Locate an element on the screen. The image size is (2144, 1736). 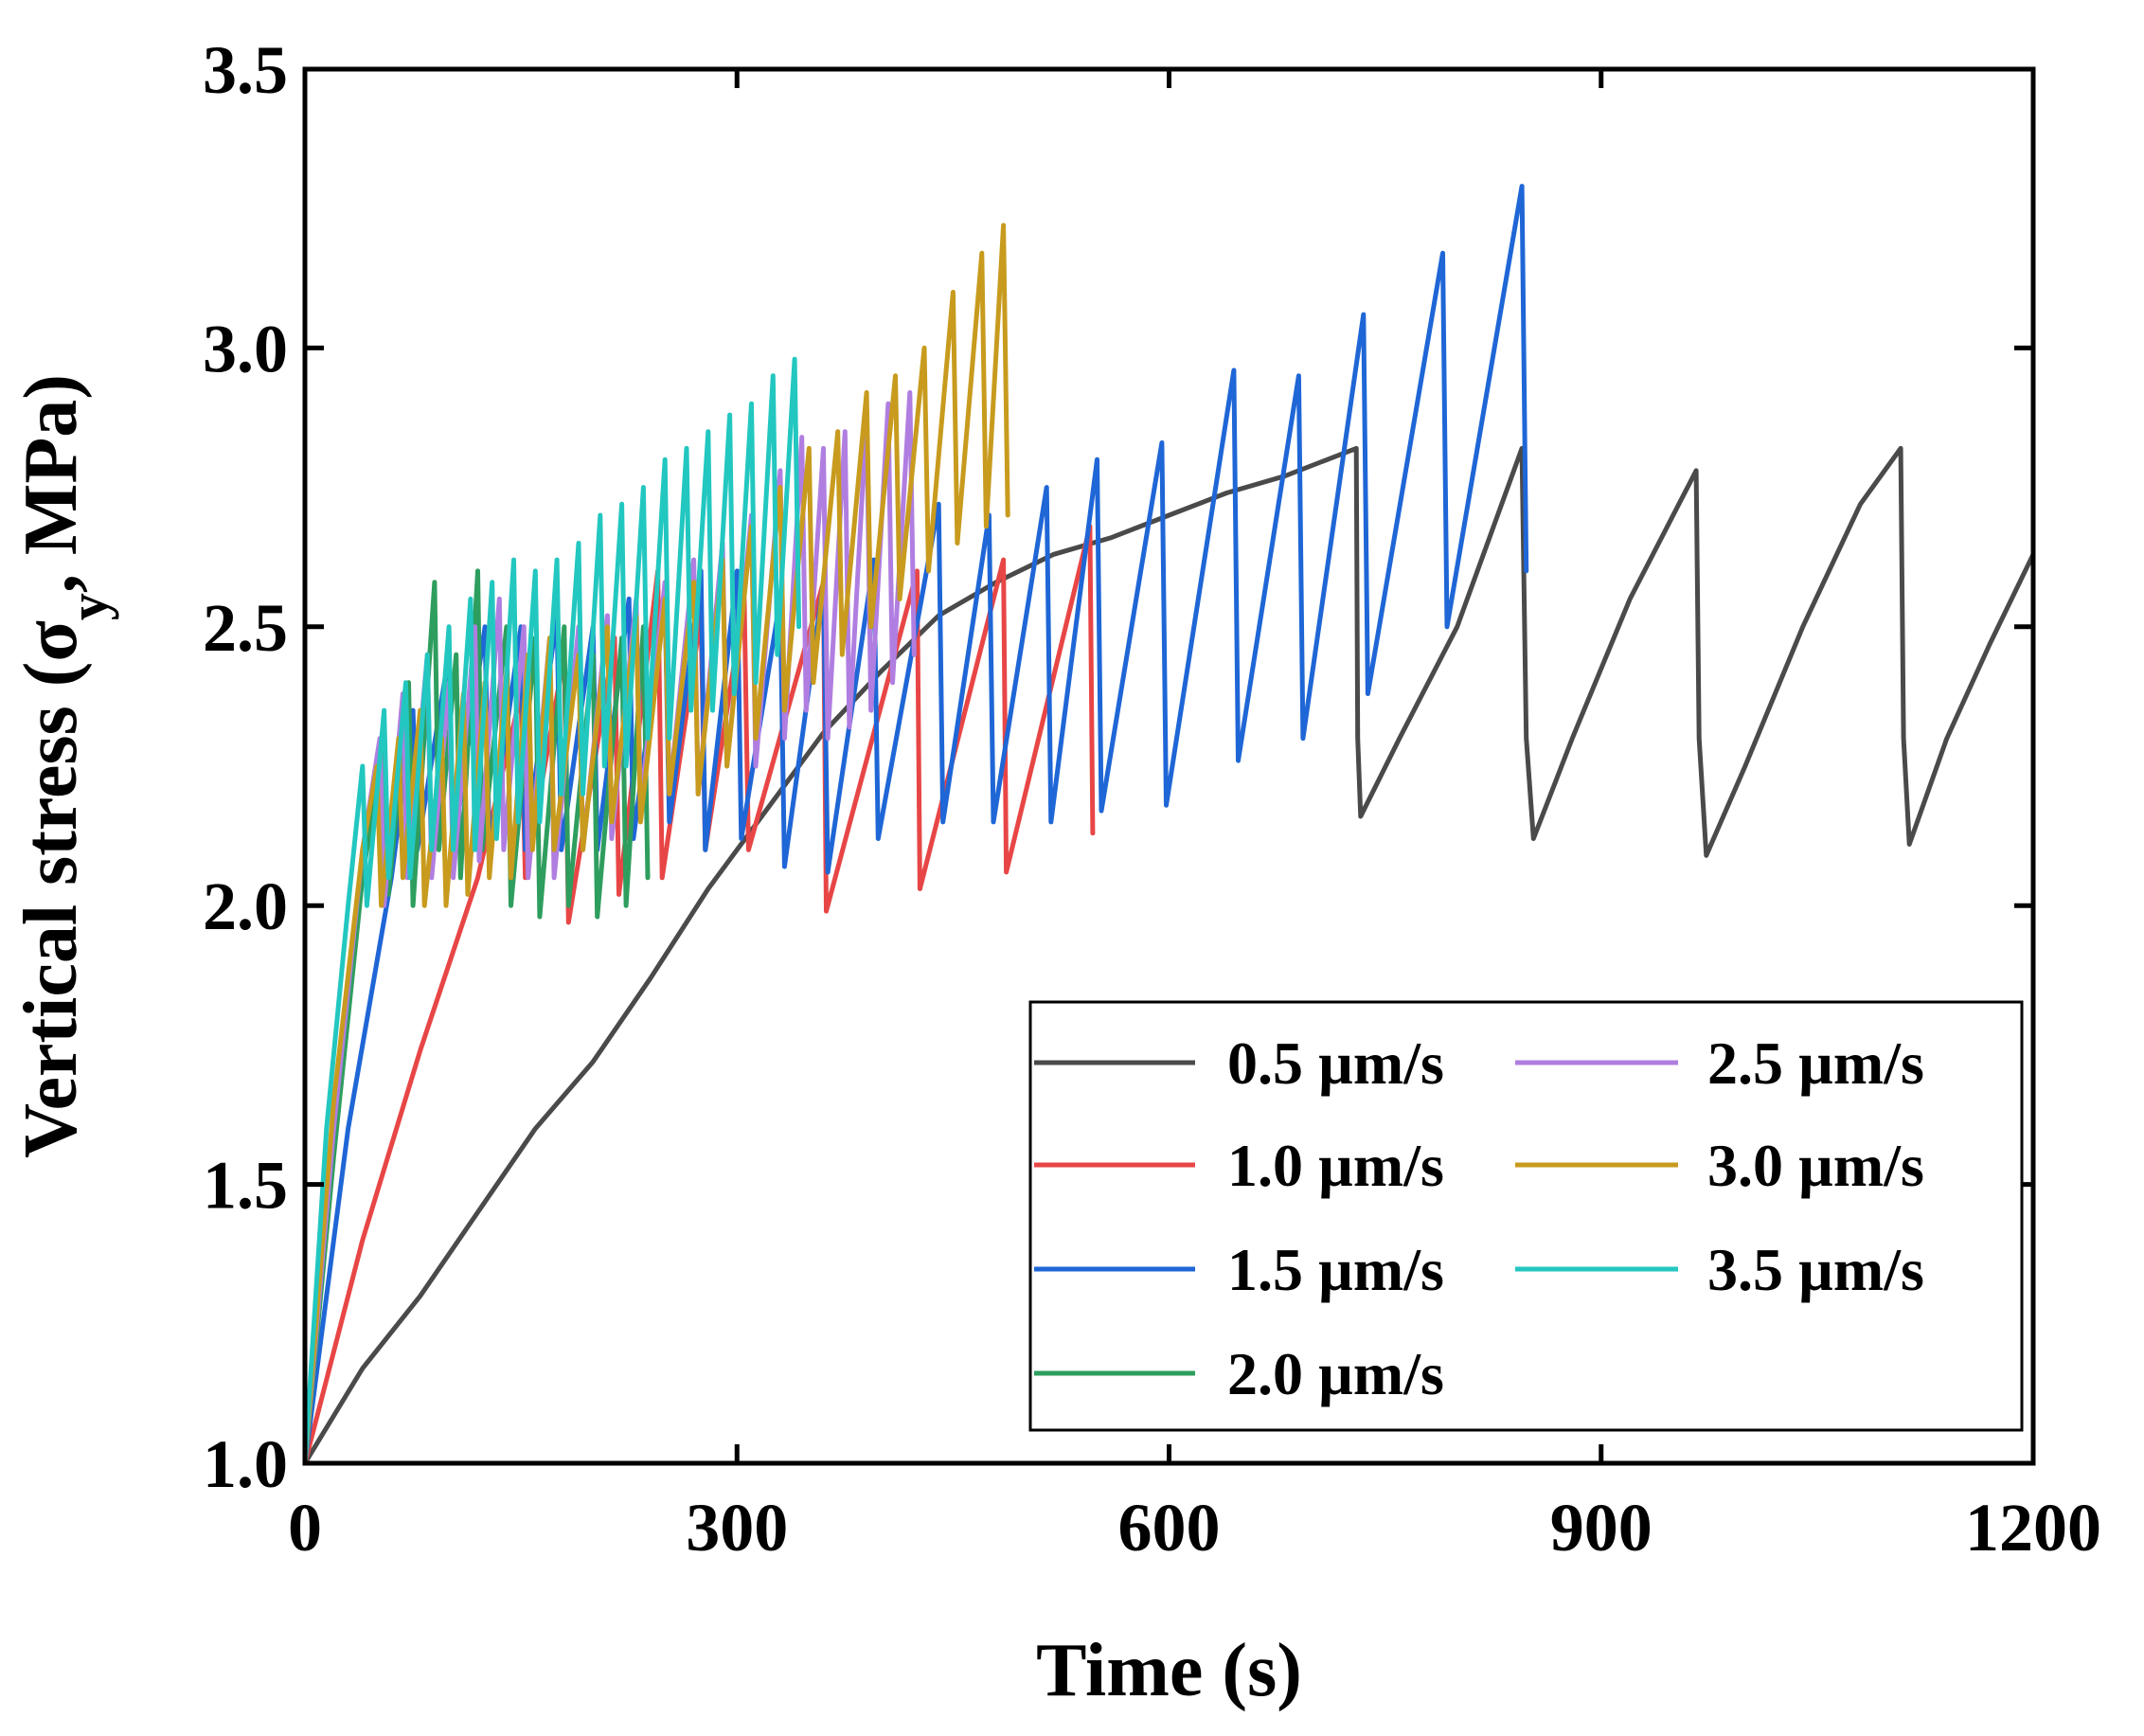
y-axis-title: Vertical stress (σy, MPa) is located at coordinates (64, 766).